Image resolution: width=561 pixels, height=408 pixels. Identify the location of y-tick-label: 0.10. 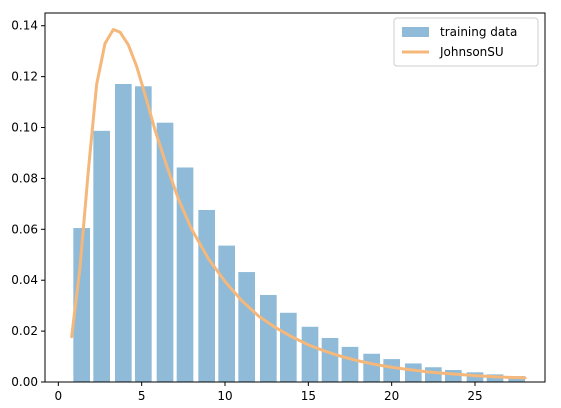
(24, 128).